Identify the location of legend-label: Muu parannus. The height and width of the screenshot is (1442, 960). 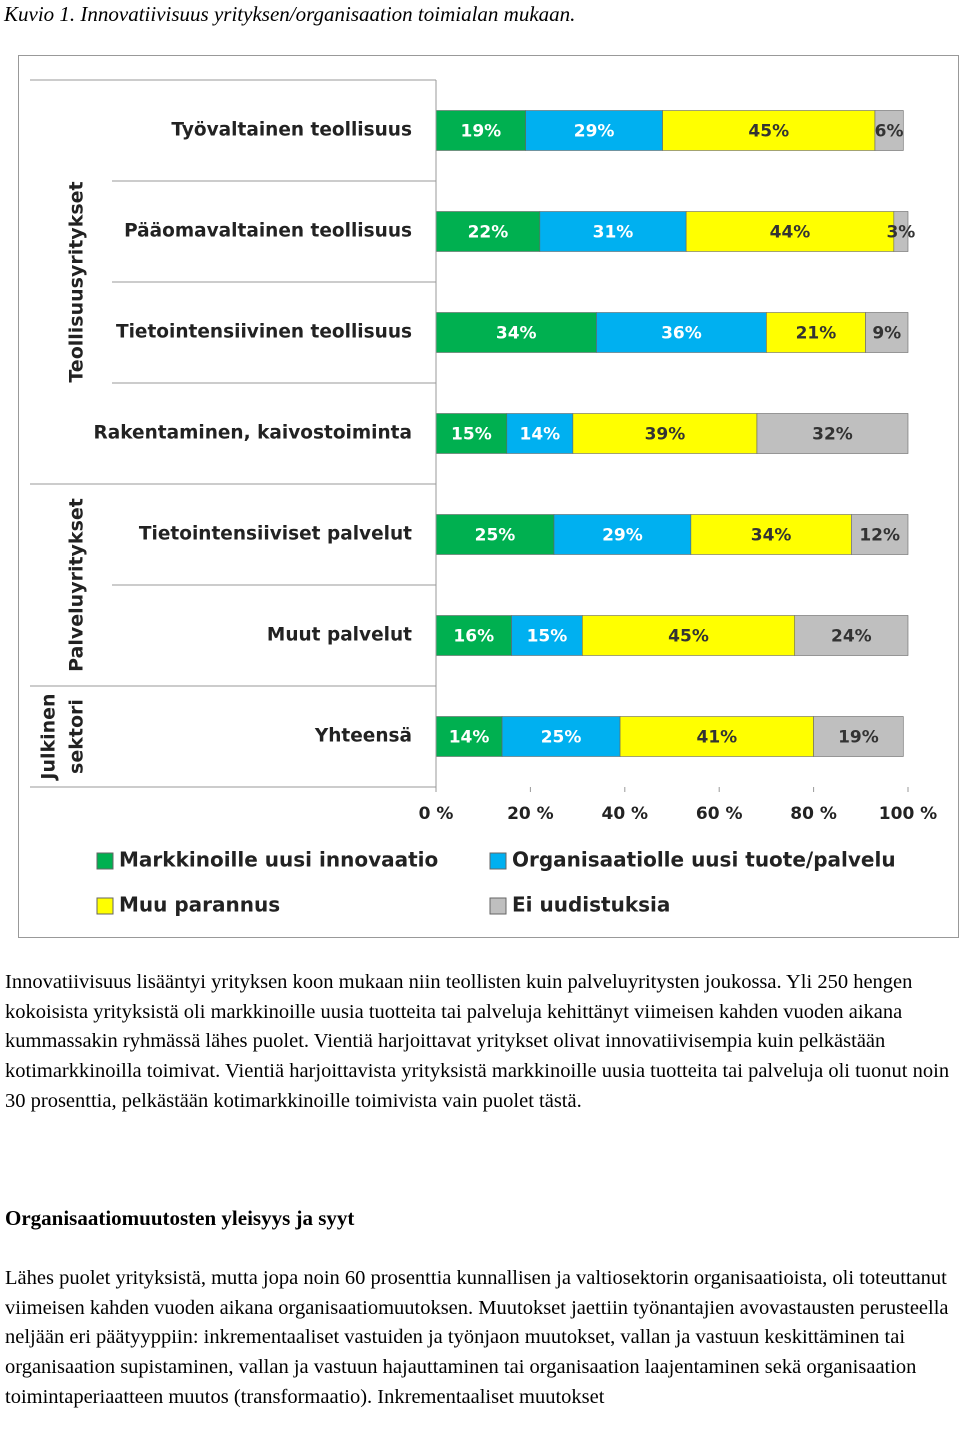
(199, 905).